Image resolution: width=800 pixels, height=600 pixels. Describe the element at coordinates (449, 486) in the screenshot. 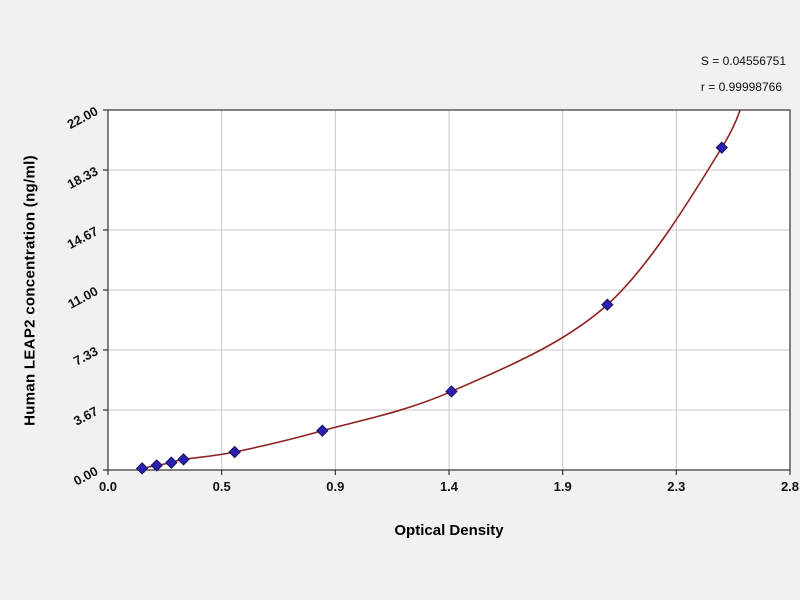

I see `svg-text: 1.4` at that location.